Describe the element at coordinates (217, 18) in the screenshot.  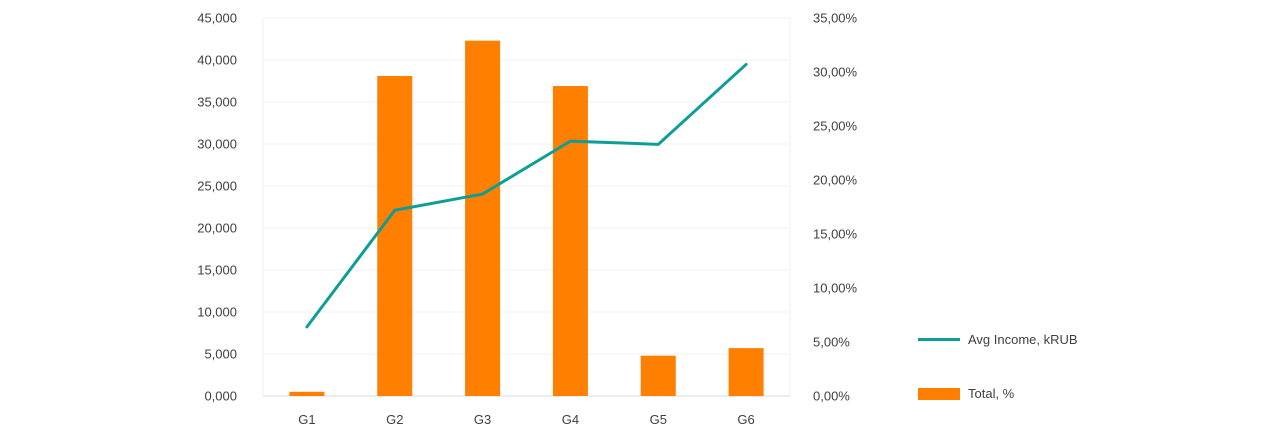
I see `left-tick-label: 45,000` at that location.